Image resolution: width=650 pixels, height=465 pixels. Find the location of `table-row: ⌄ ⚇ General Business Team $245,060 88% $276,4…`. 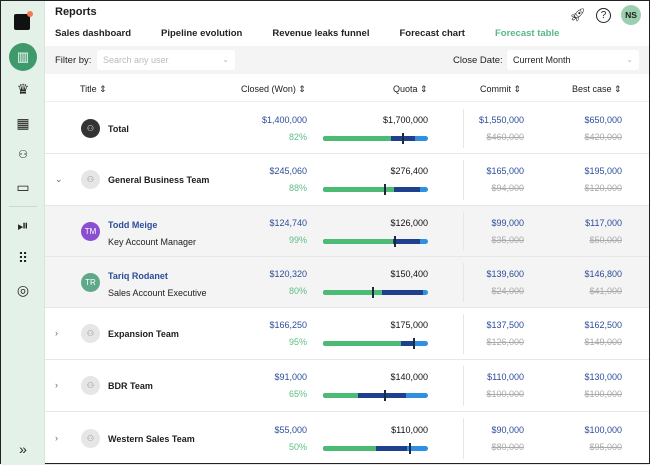

table-row: ⌄ ⚇ General Business Team $245,060 88% $276,4… is located at coordinates (347, 180).